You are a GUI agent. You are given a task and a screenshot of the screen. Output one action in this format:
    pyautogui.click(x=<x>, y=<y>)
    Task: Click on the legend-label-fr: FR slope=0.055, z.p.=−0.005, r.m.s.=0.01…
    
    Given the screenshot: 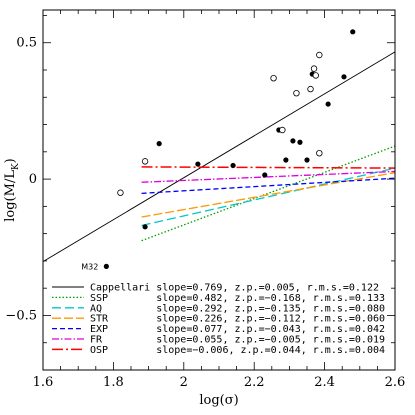 What is the action you would take?
    pyautogui.click(x=237, y=340)
    